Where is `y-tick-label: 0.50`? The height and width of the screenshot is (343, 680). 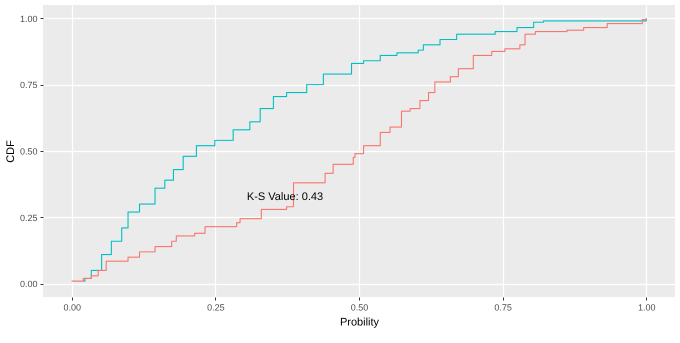
y-tick-label: 0.50 is located at coordinates (29, 151).